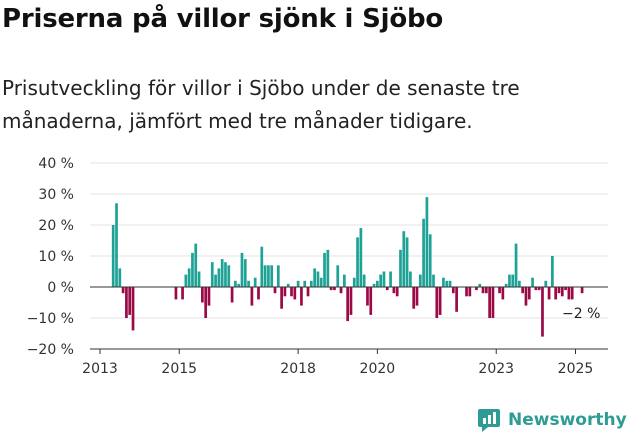 The height and width of the screenshot is (439, 631). Describe the element at coordinates (56, 164) in the screenshot. I see `y-tick-label: 40 %` at that location.